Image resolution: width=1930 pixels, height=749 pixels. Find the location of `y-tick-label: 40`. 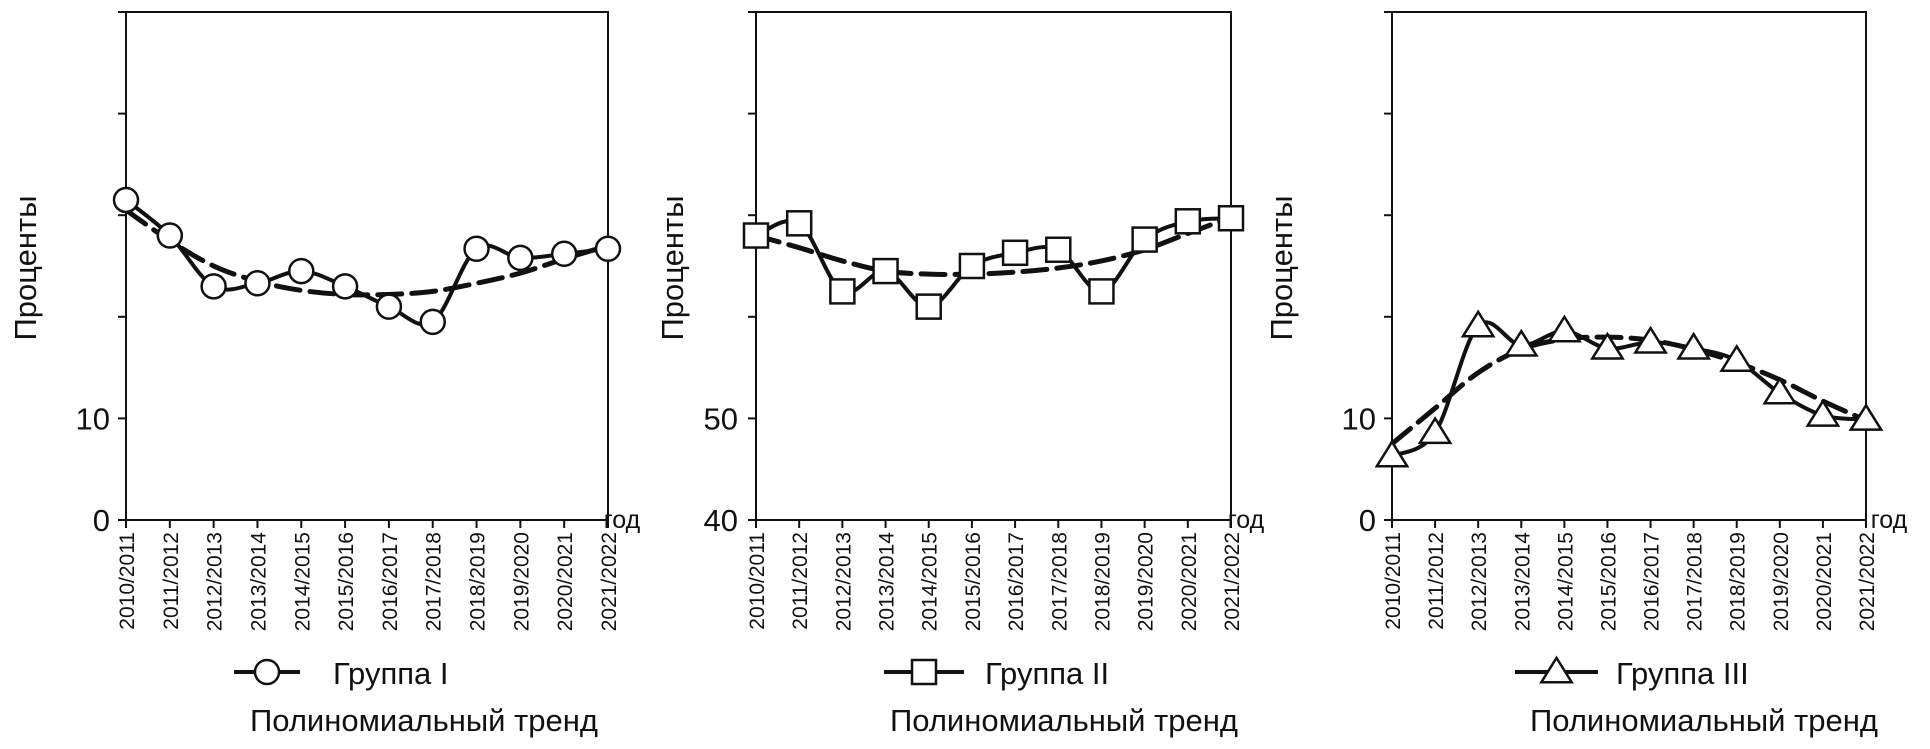

y-tick-label: 40 is located at coordinates (721, 520).